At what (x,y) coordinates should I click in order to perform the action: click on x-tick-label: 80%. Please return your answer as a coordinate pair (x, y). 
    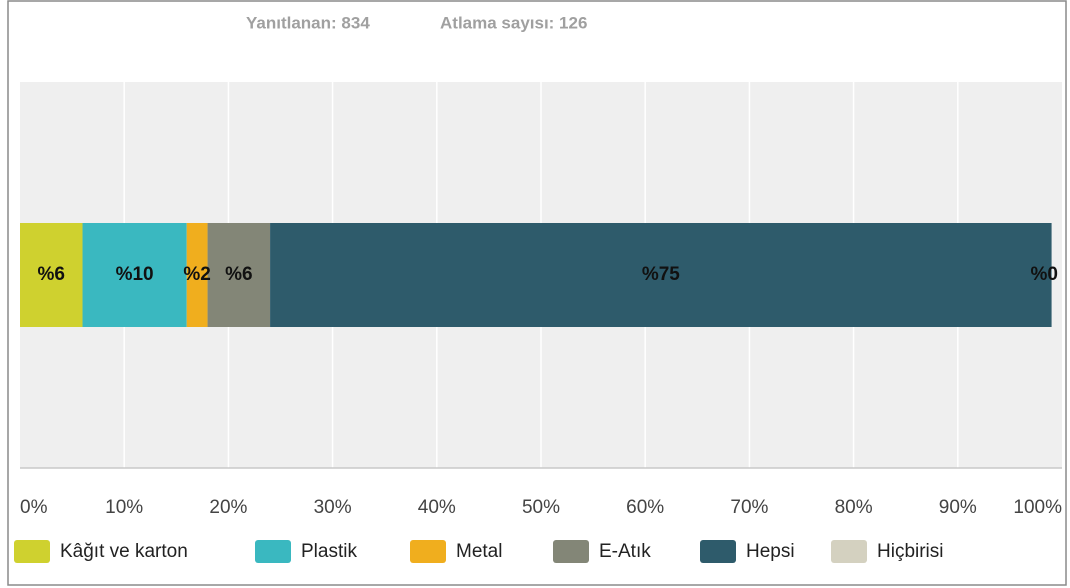
    Looking at the image, I should click on (854, 507).